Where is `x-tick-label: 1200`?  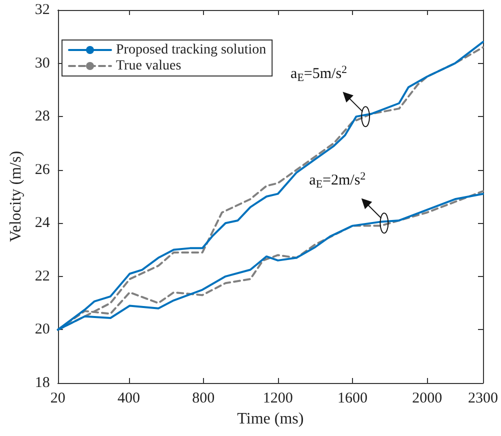
x-tick-label: 1200 is located at coordinates (277, 398).